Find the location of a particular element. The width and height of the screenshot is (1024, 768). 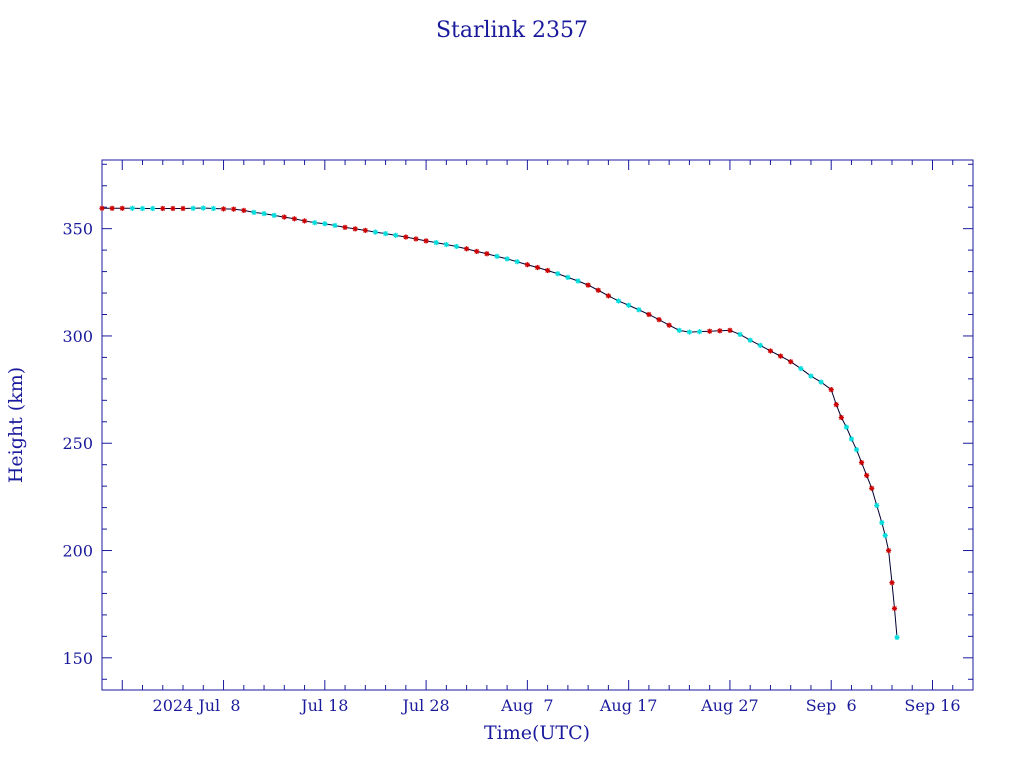

x-tick-label: 2024 Jul 8 is located at coordinates (197, 705).